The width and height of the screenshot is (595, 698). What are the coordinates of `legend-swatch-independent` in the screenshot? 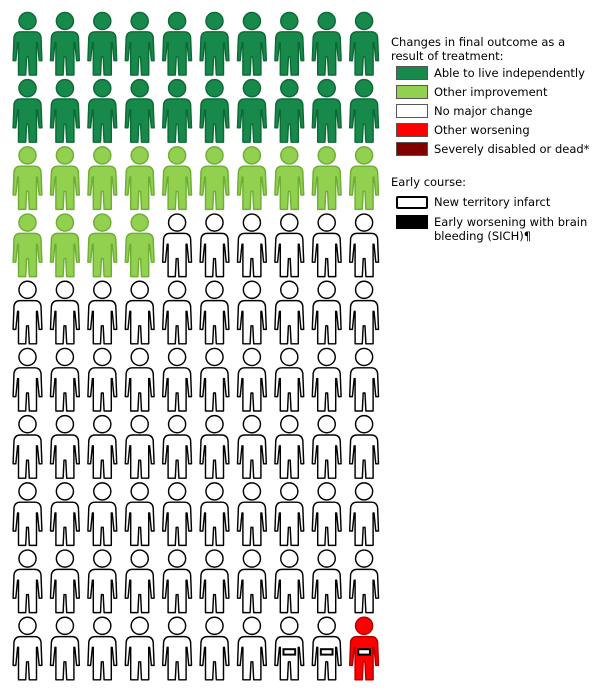 It's located at (412, 73).